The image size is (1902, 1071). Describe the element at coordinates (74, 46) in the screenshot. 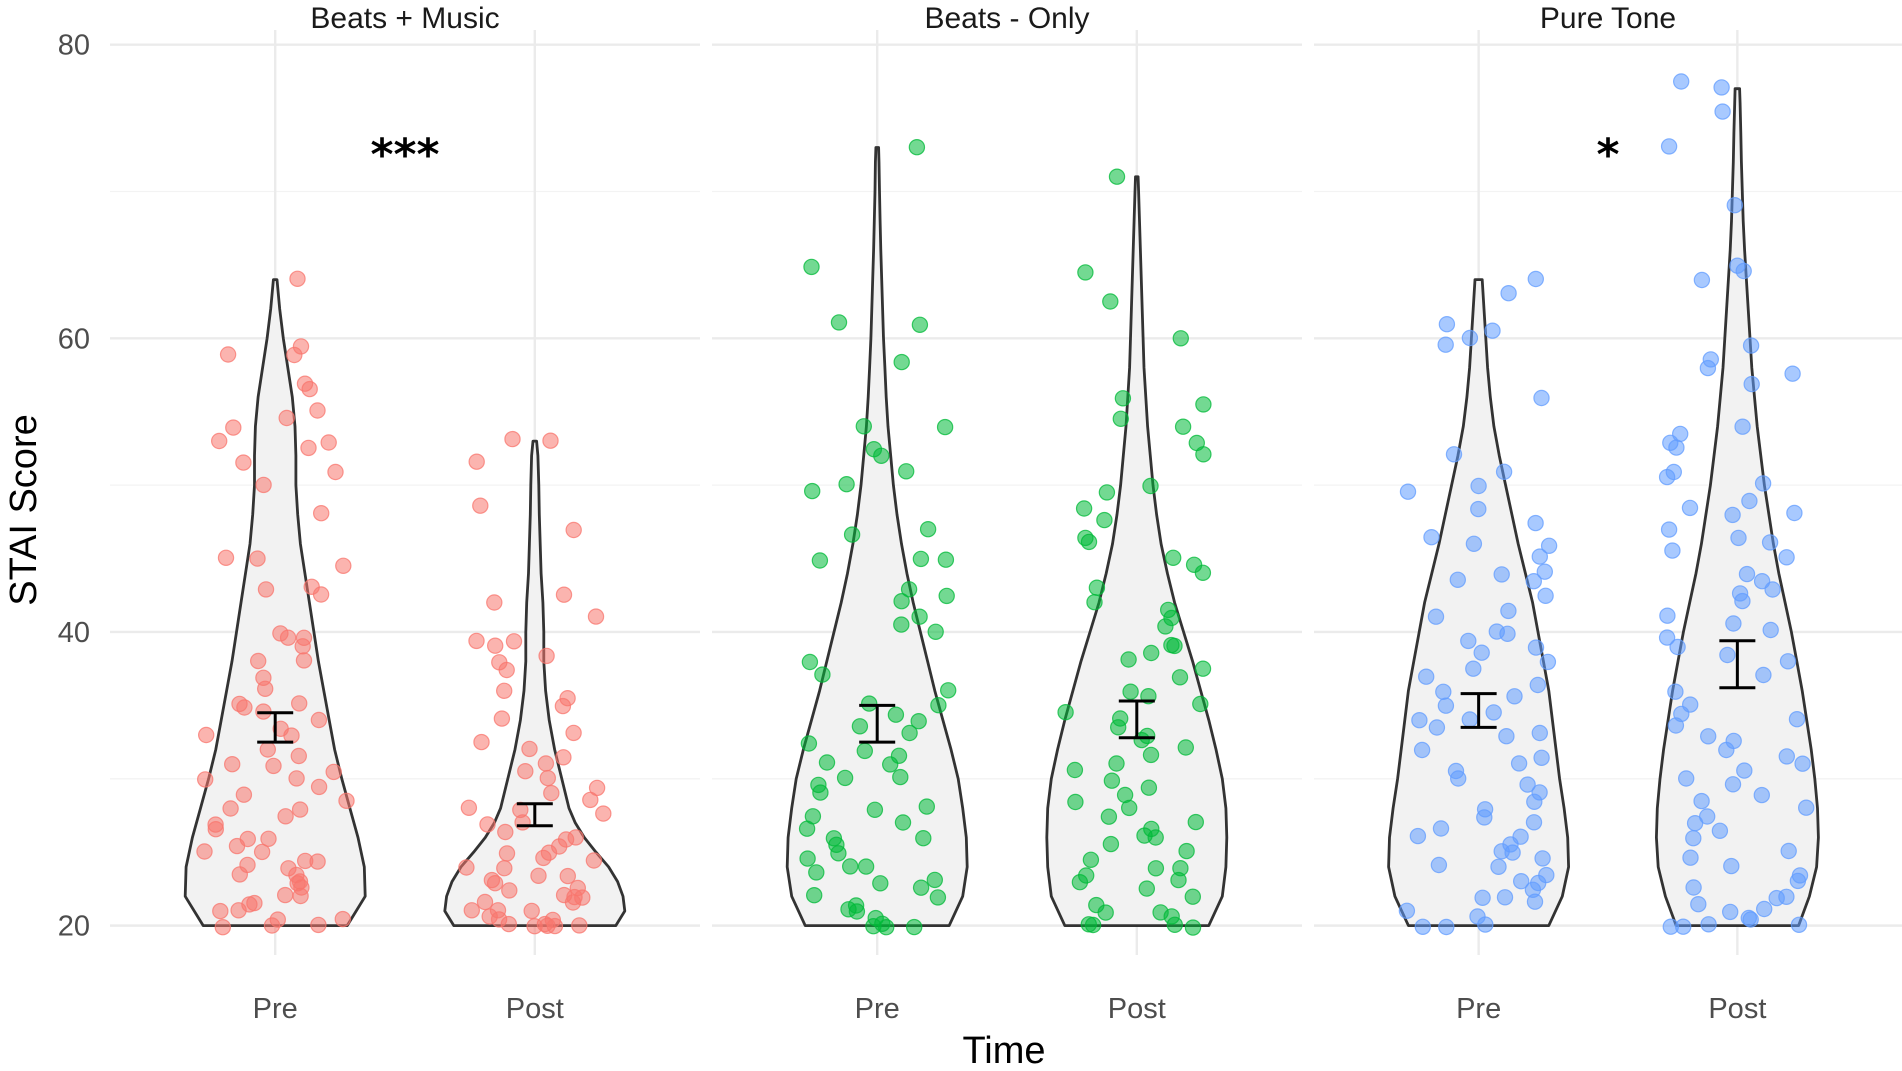

I see `y-tick-label: 80` at that location.